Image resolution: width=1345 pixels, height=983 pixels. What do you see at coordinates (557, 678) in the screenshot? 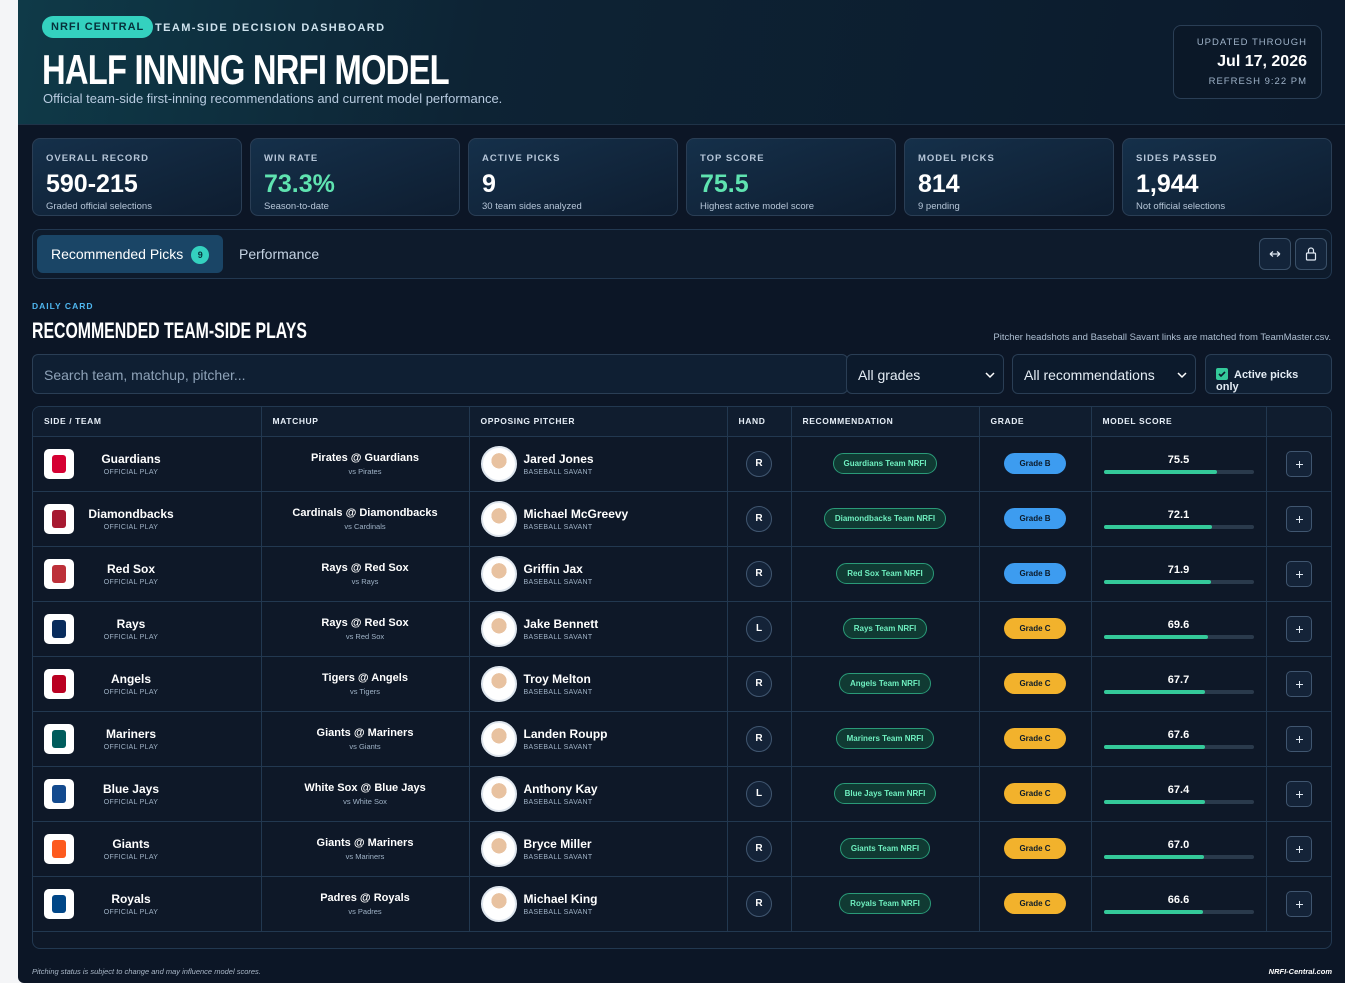
I see `pitcher-name: Troy Melton` at bounding box center [557, 678].